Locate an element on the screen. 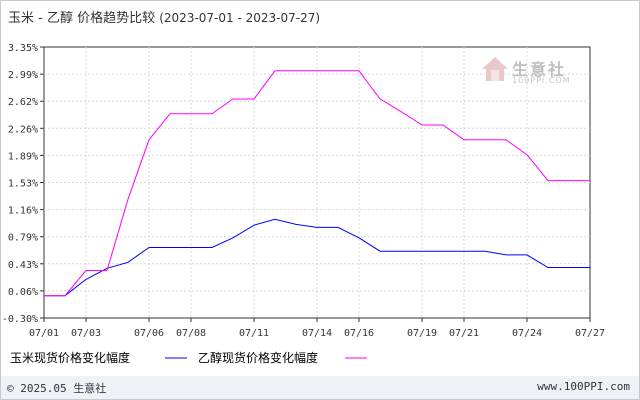 The image size is (640, 400). y-tick-label: 2.26% is located at coordinates (23, 129).